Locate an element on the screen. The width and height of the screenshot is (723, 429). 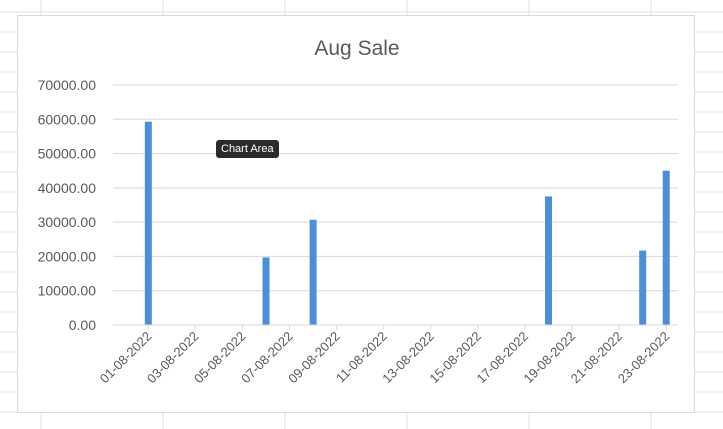
y-tick-label: 50000.00 is located at coordinates (67, 154).